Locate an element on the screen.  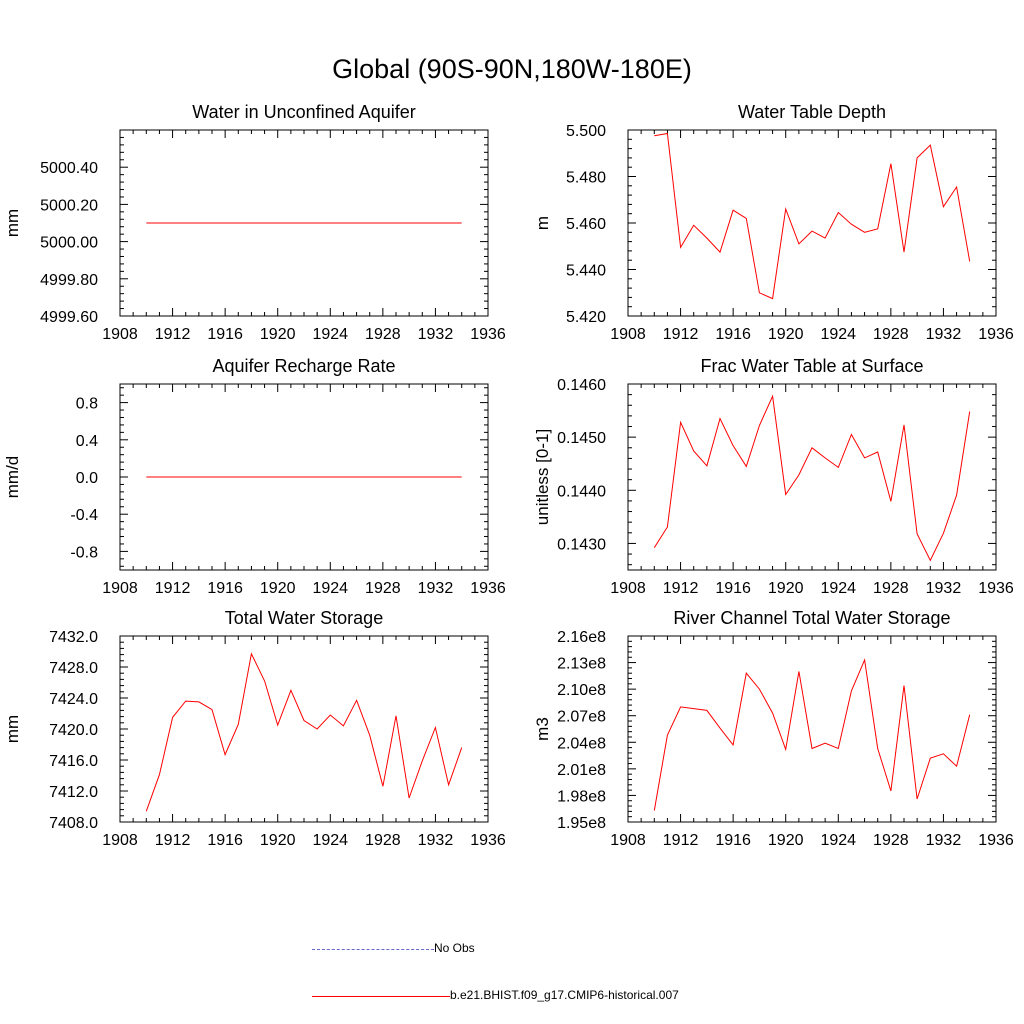
y-tick-label: 5.460 is located at coordinates (586, 224).